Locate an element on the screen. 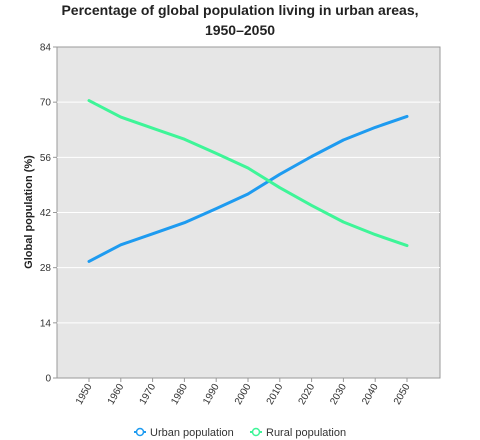  x-tick-label: 2040 is located at coordinates (370, 394).